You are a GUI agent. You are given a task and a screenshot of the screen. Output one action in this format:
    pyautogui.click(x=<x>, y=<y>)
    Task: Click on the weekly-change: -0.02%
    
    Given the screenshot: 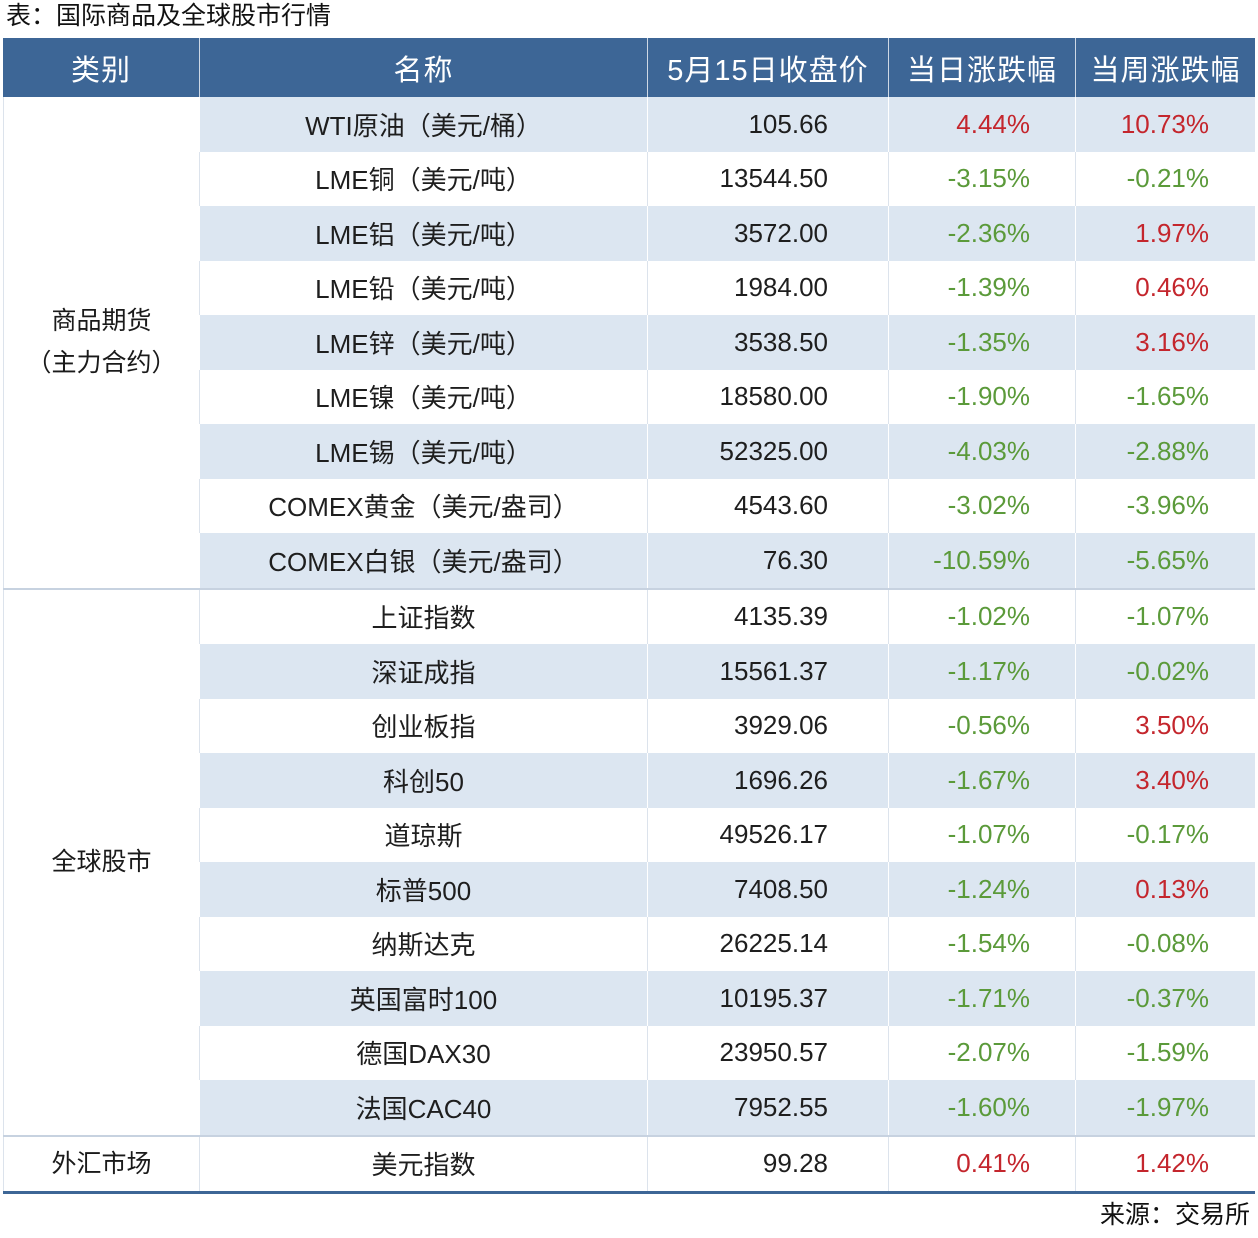 What is the action you would take?
    pyautogui.click(x=1165, y=671)
    